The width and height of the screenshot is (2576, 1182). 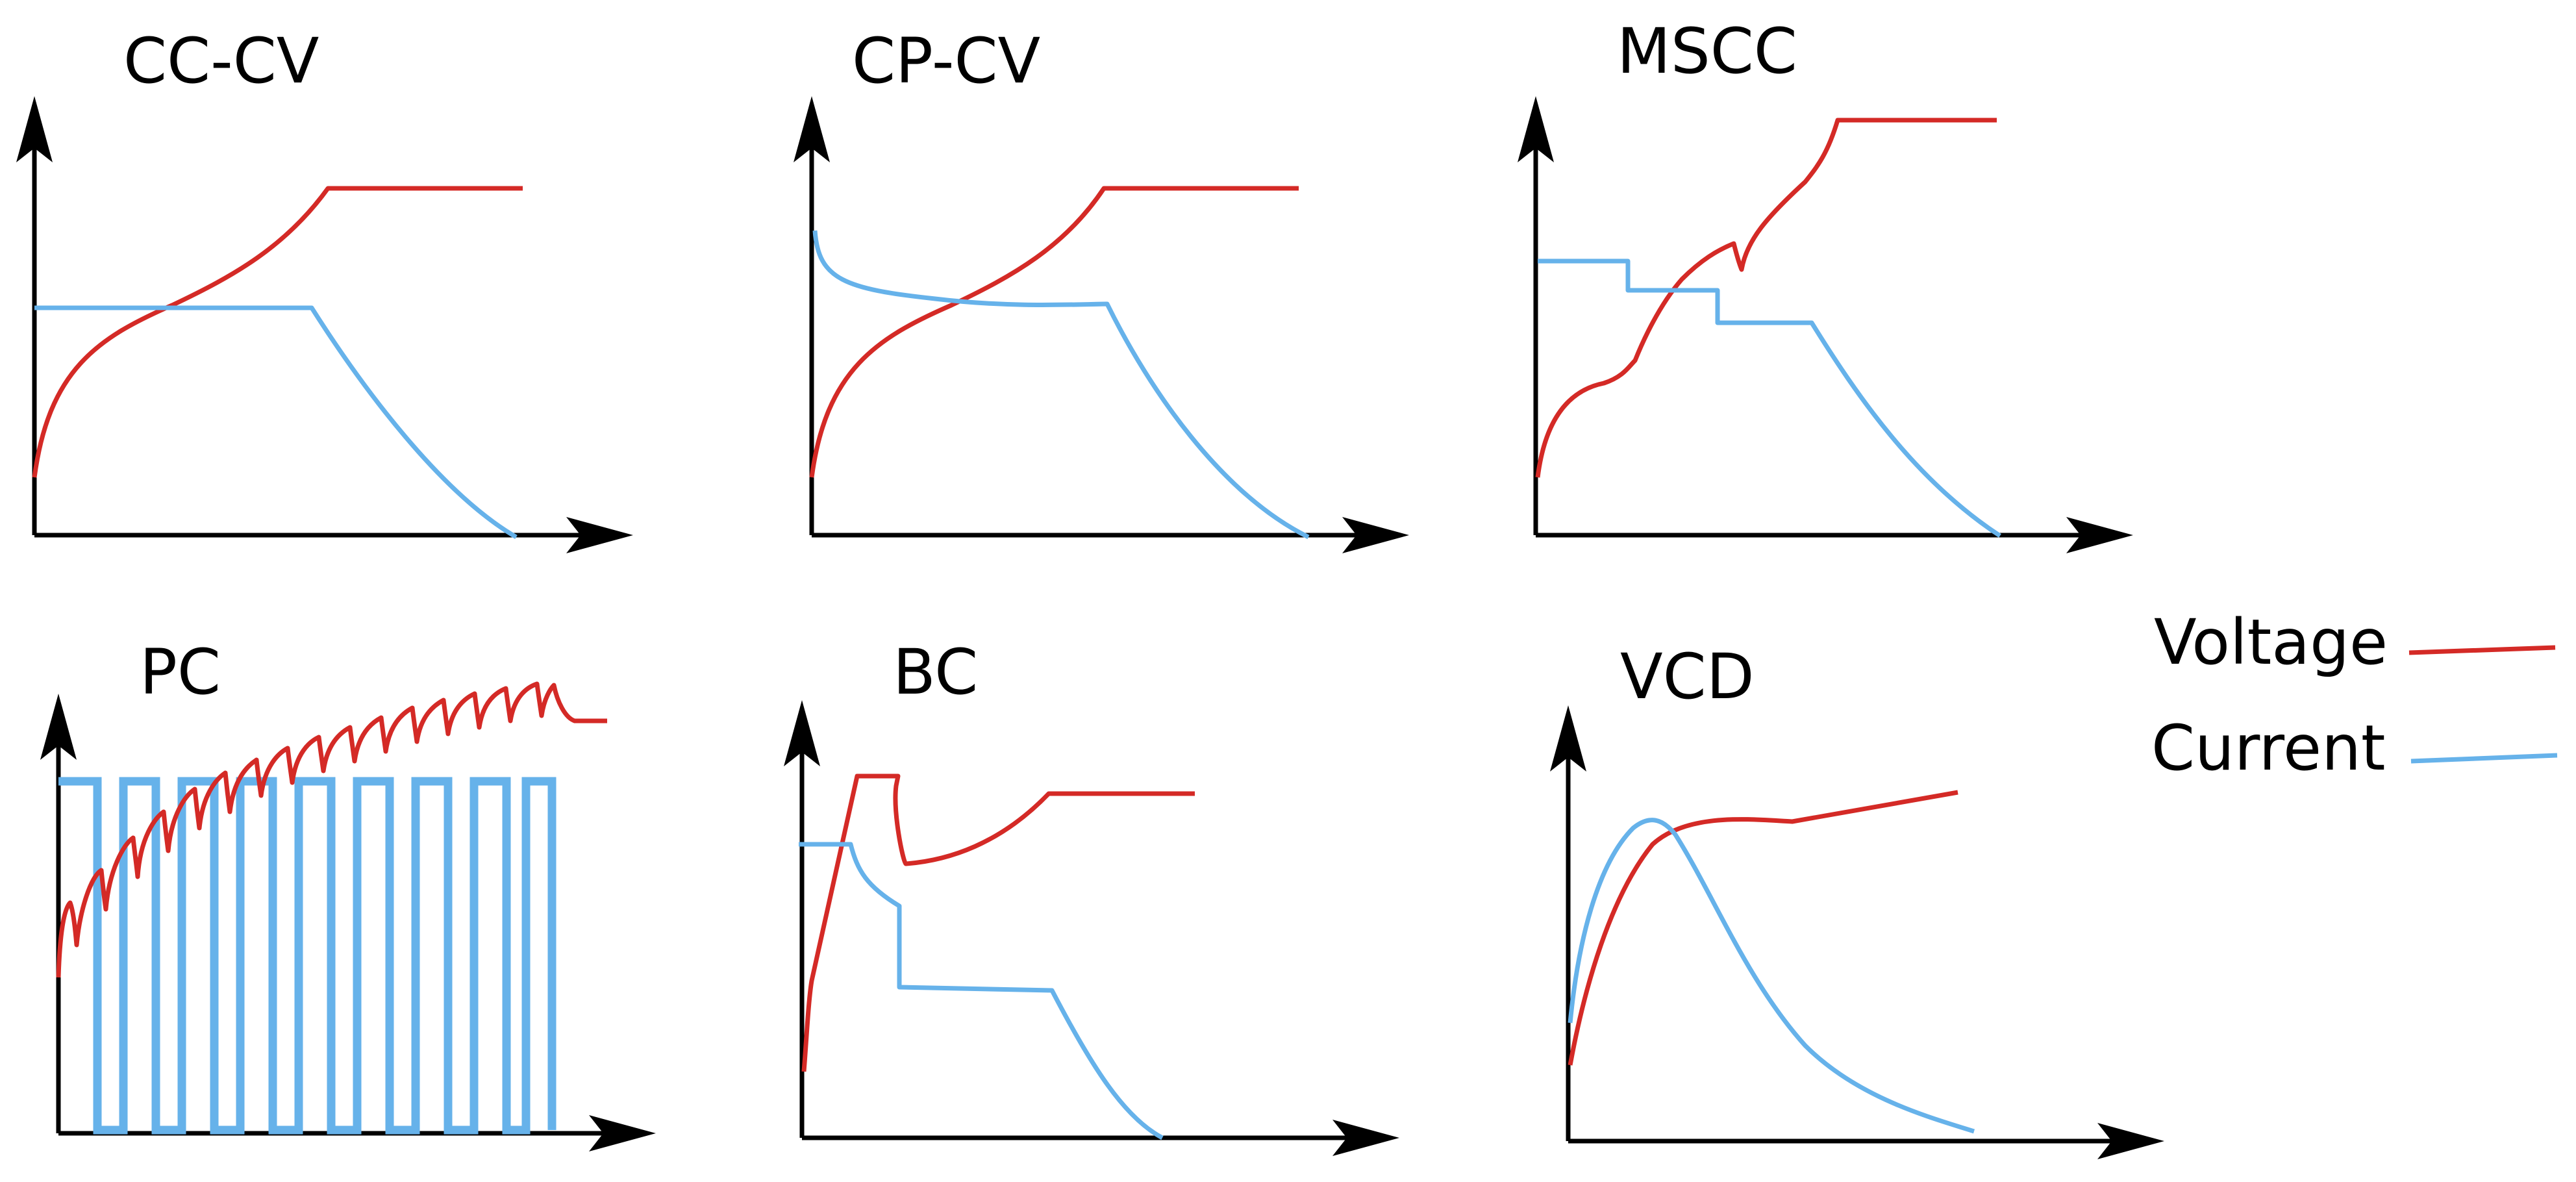 What do you see at coordinates (1707, 51) in the screenshot?
I see `panel-title-mscc: MSCC` at bounding box center [1707, 51].